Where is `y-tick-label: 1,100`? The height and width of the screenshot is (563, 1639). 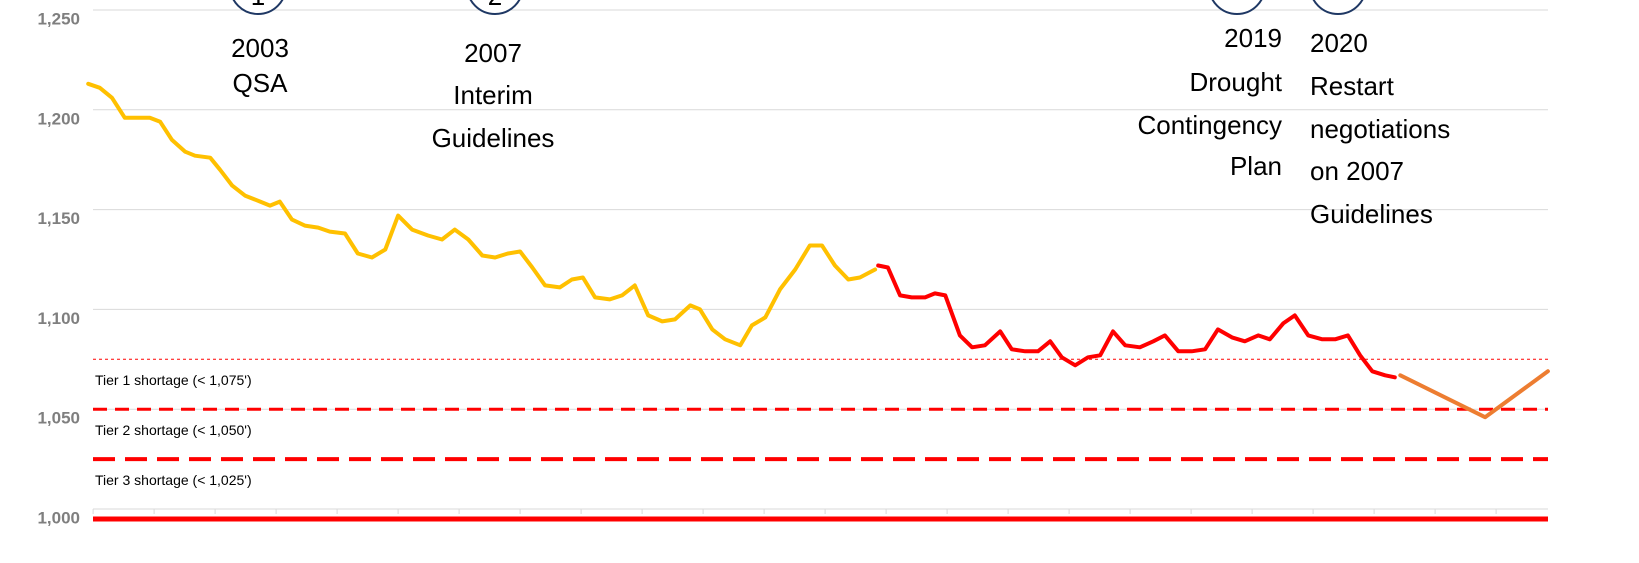 y-tick-label: 1,100 is located at coordinates (58, 318).